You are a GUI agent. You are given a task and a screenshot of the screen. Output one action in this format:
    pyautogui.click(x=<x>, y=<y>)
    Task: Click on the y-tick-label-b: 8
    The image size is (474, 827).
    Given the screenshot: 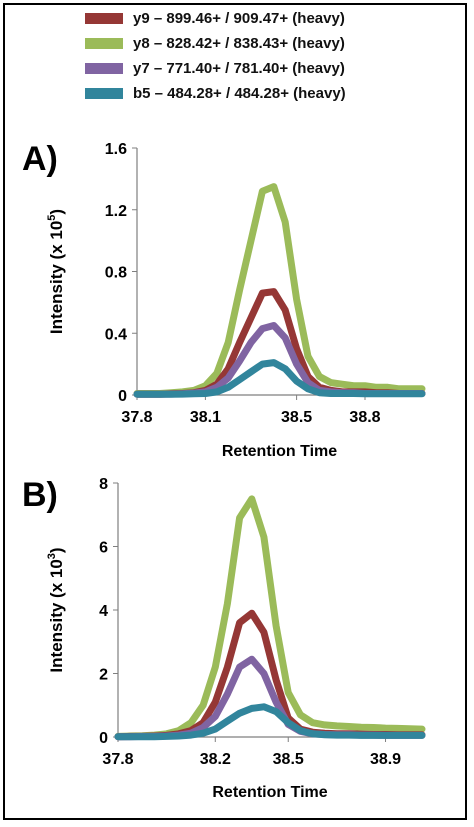 What is the action you would take?
    pyautogui.click(x=103, y=484)
    